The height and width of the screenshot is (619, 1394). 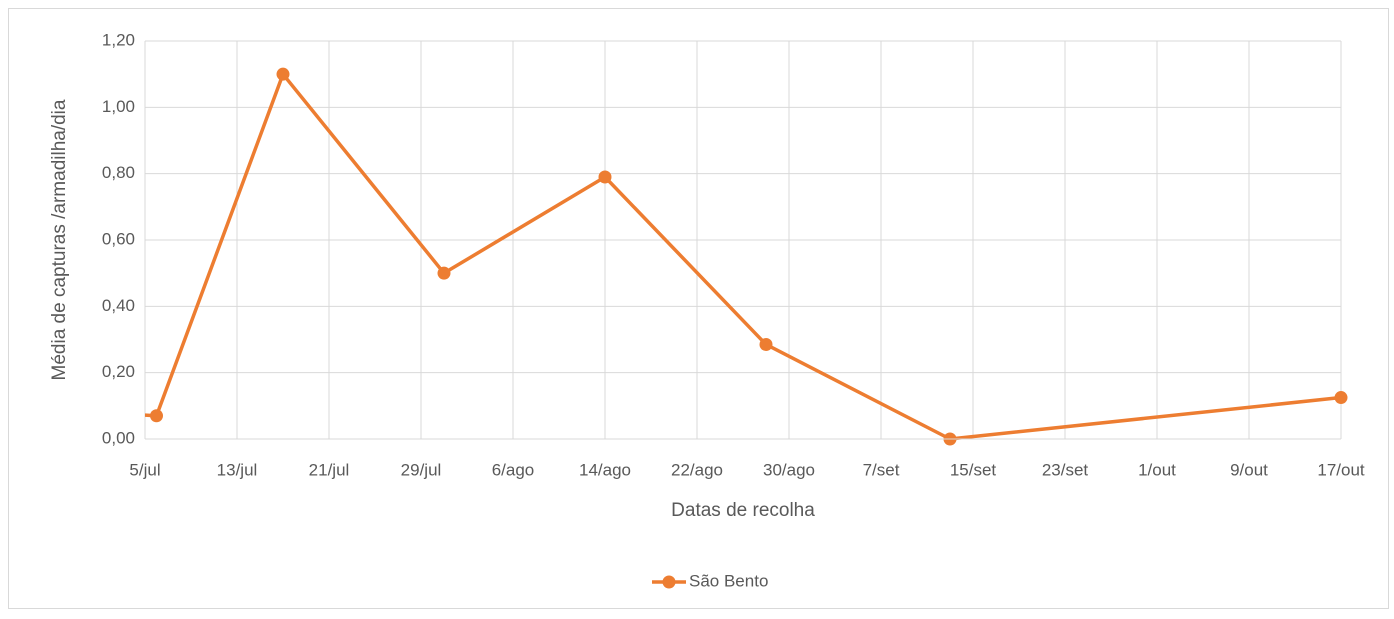 I want to click on y-tick-label: 0,60, so click(x=118, y=238).